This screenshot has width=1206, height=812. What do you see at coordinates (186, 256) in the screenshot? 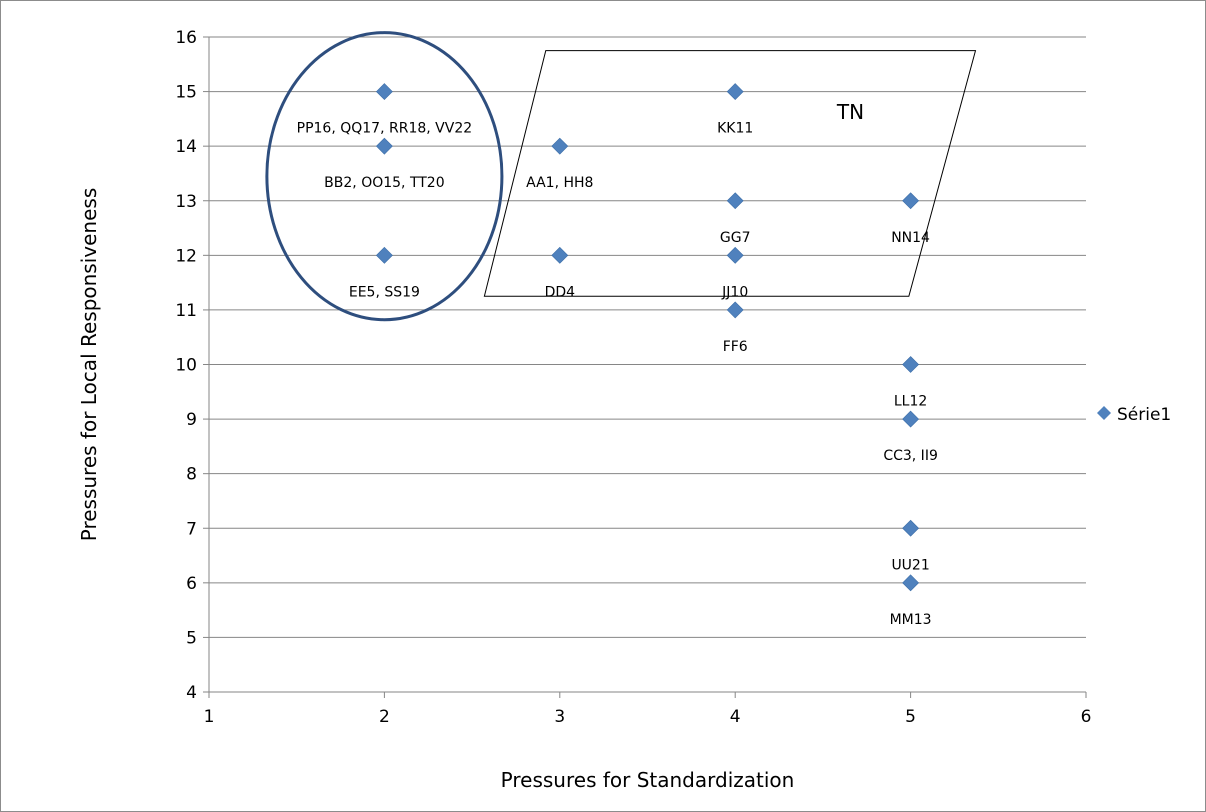
I see `y-tick-label: 12` at bounding box center [186, 256].